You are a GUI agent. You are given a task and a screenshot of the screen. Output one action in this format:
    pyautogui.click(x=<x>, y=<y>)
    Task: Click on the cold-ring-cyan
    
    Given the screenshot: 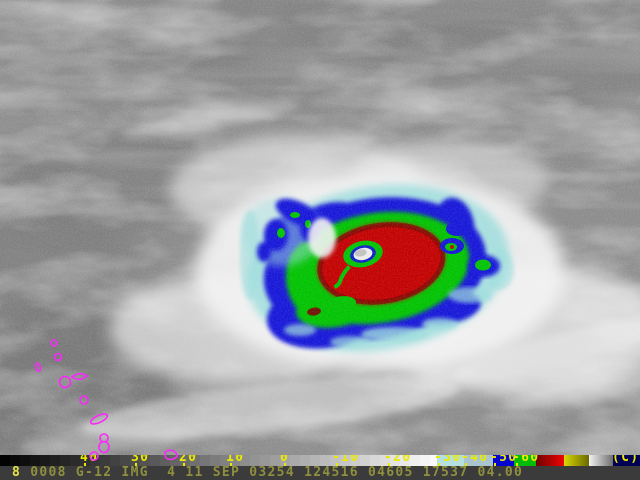 What is the action you would take?
    pyautogui.click(x=378, y=268)
    